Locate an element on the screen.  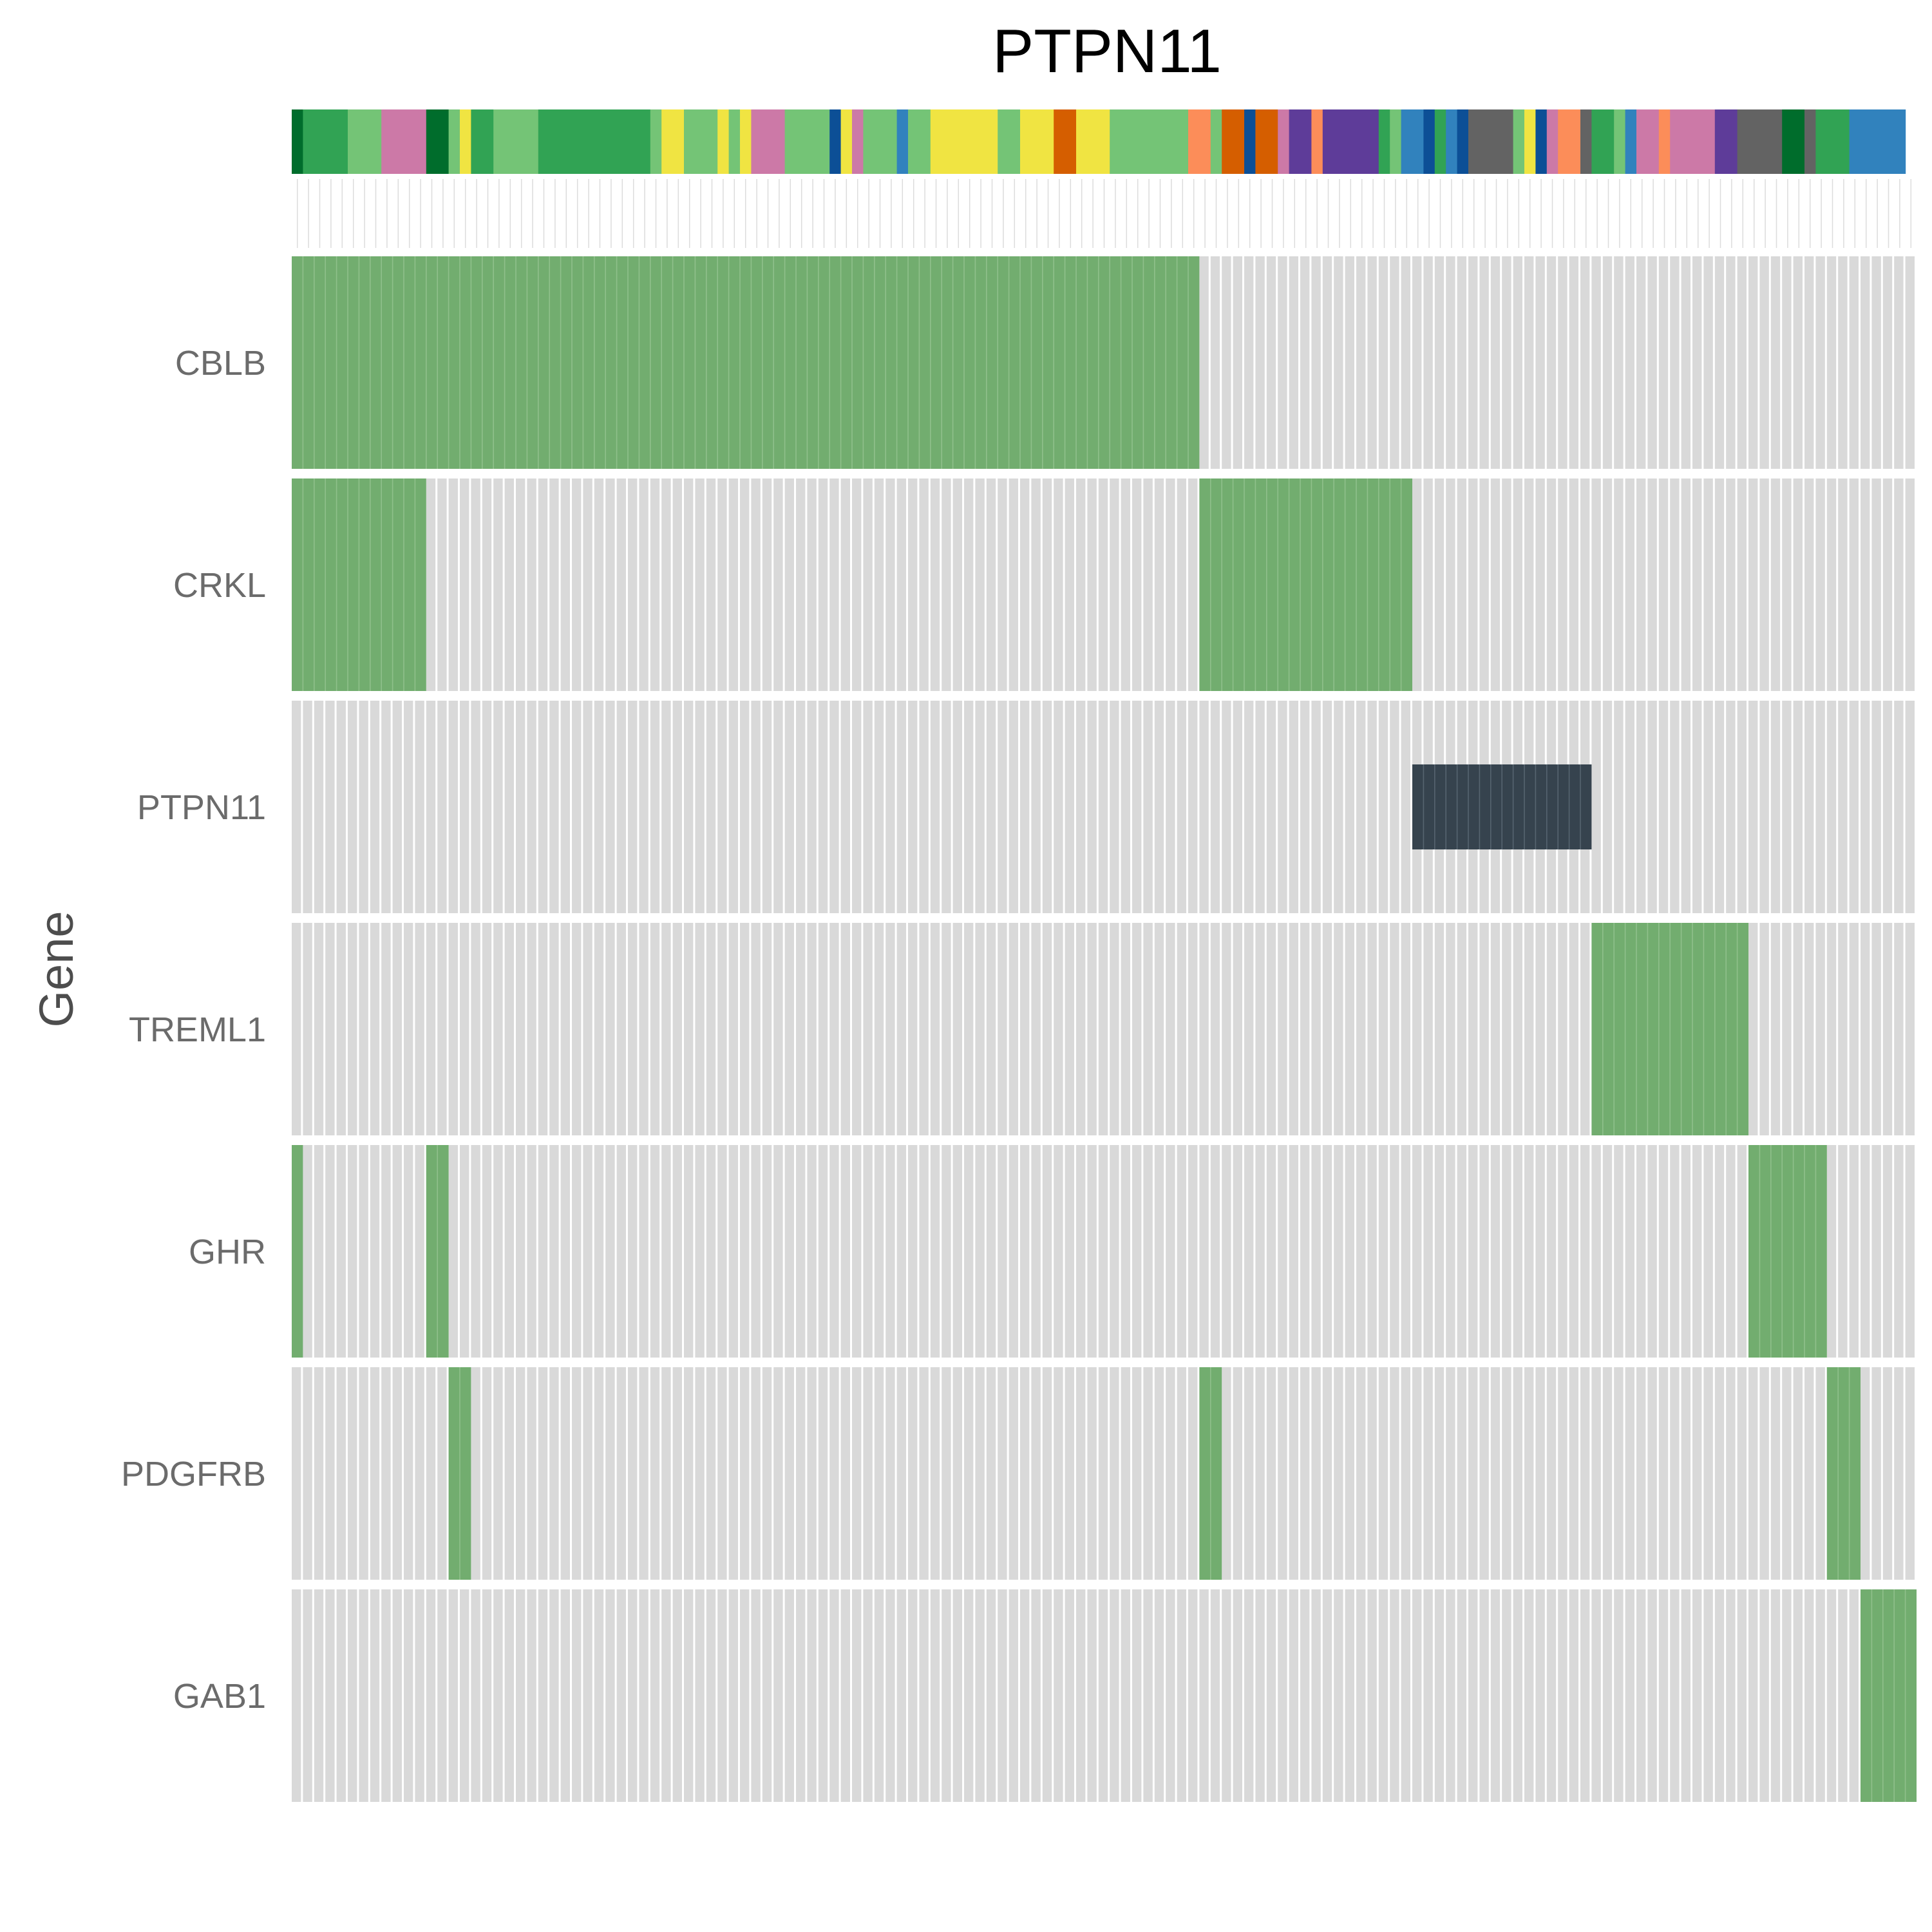
gene-row-pdgfrb is located at coordinates (1103, 1473).